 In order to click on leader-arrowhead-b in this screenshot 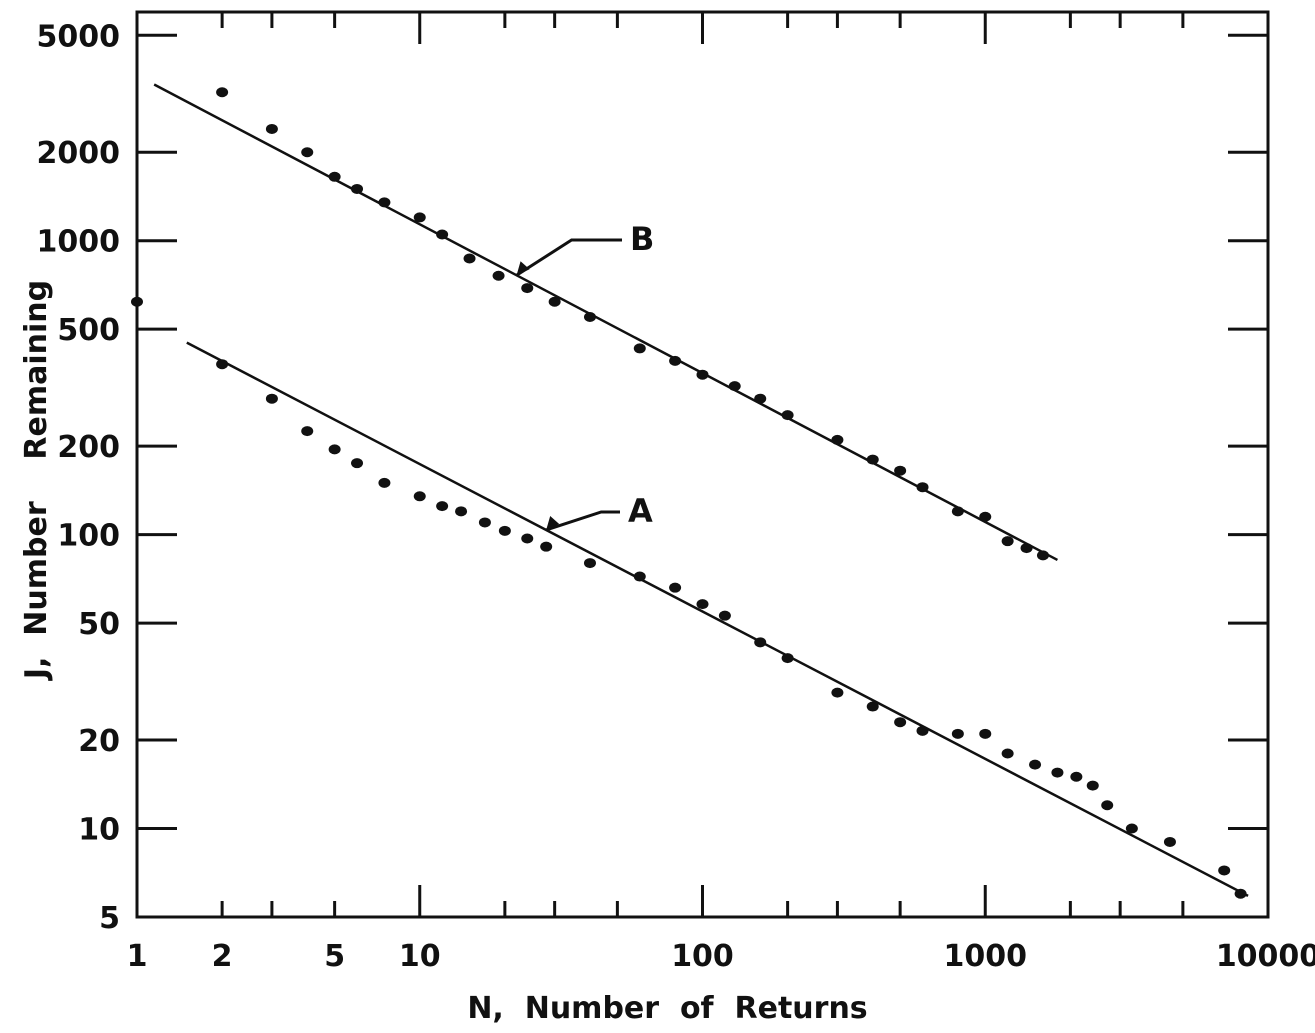, I will do `click(523, 268)`.